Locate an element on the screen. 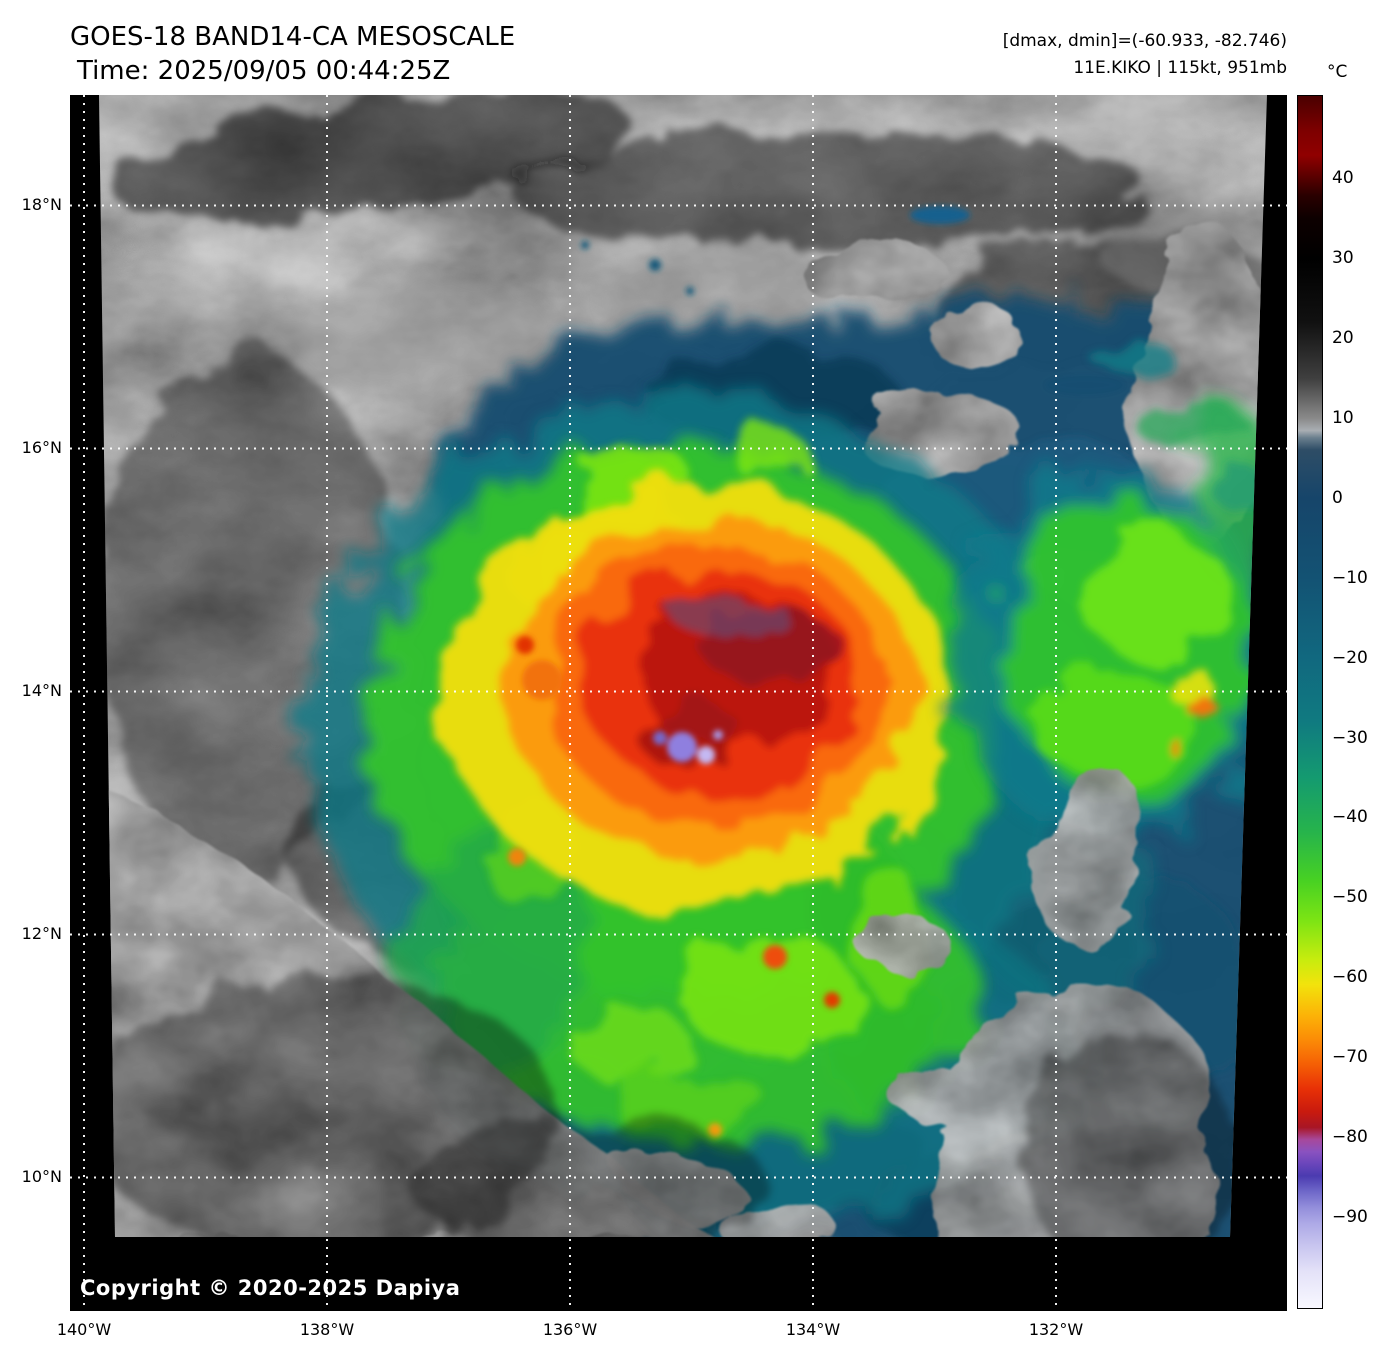 Image resolution: width=1390 pixels, height=1359 pixels. colorbar-tick-label: 20 is located at coordinates (1343, 338).